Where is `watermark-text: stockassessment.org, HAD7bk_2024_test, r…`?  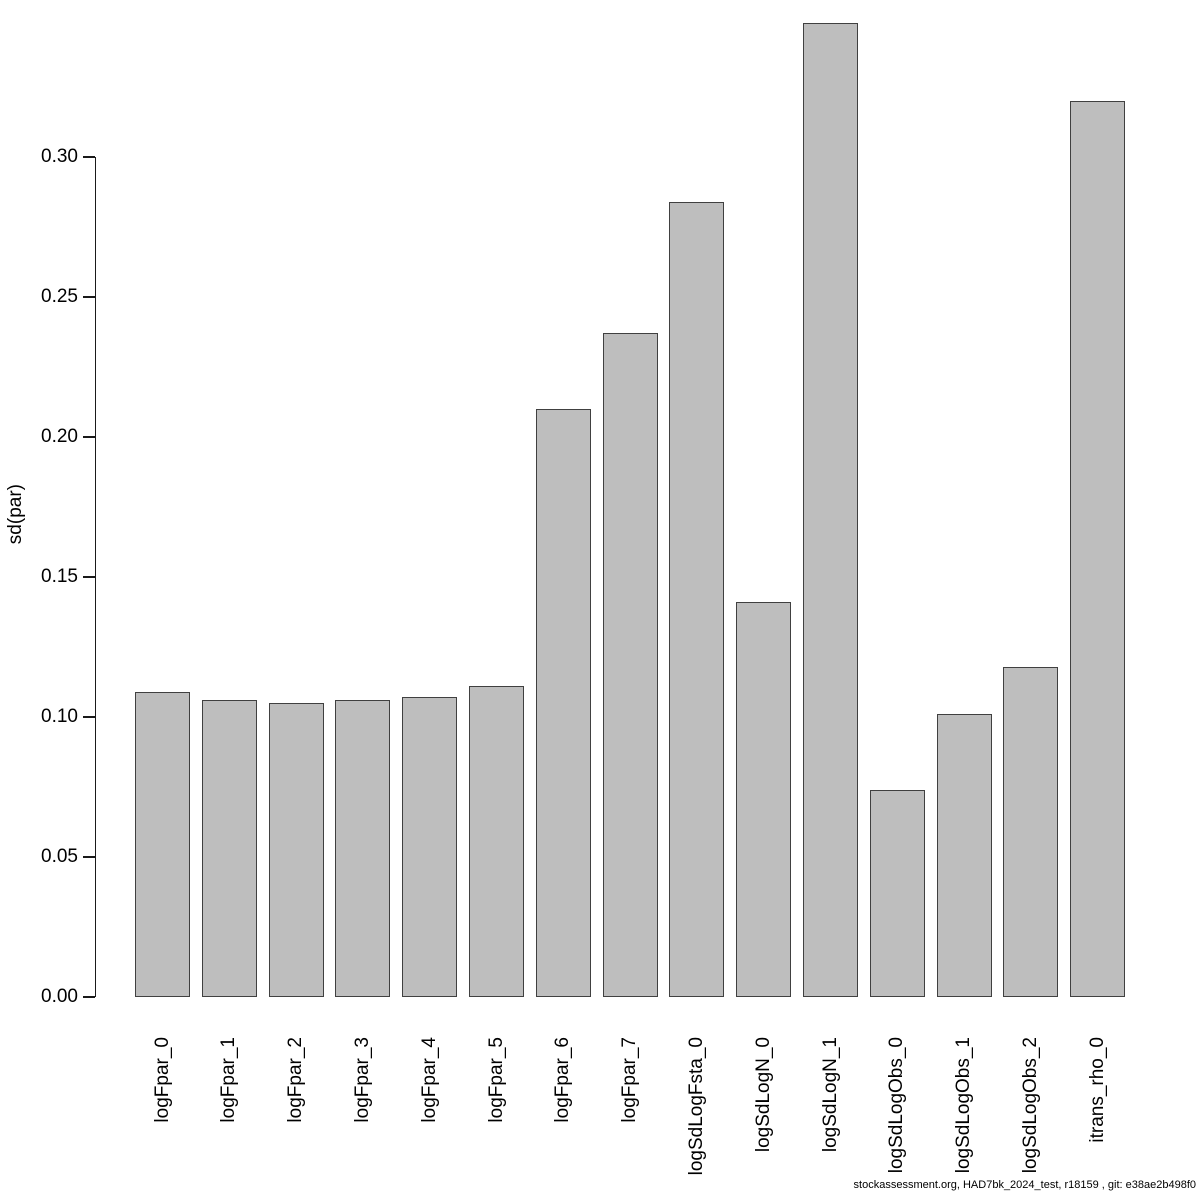 watermark-text: stockassessment.org, HAD7bk_2024_test, r… is located at coordinates (1024, 1185).